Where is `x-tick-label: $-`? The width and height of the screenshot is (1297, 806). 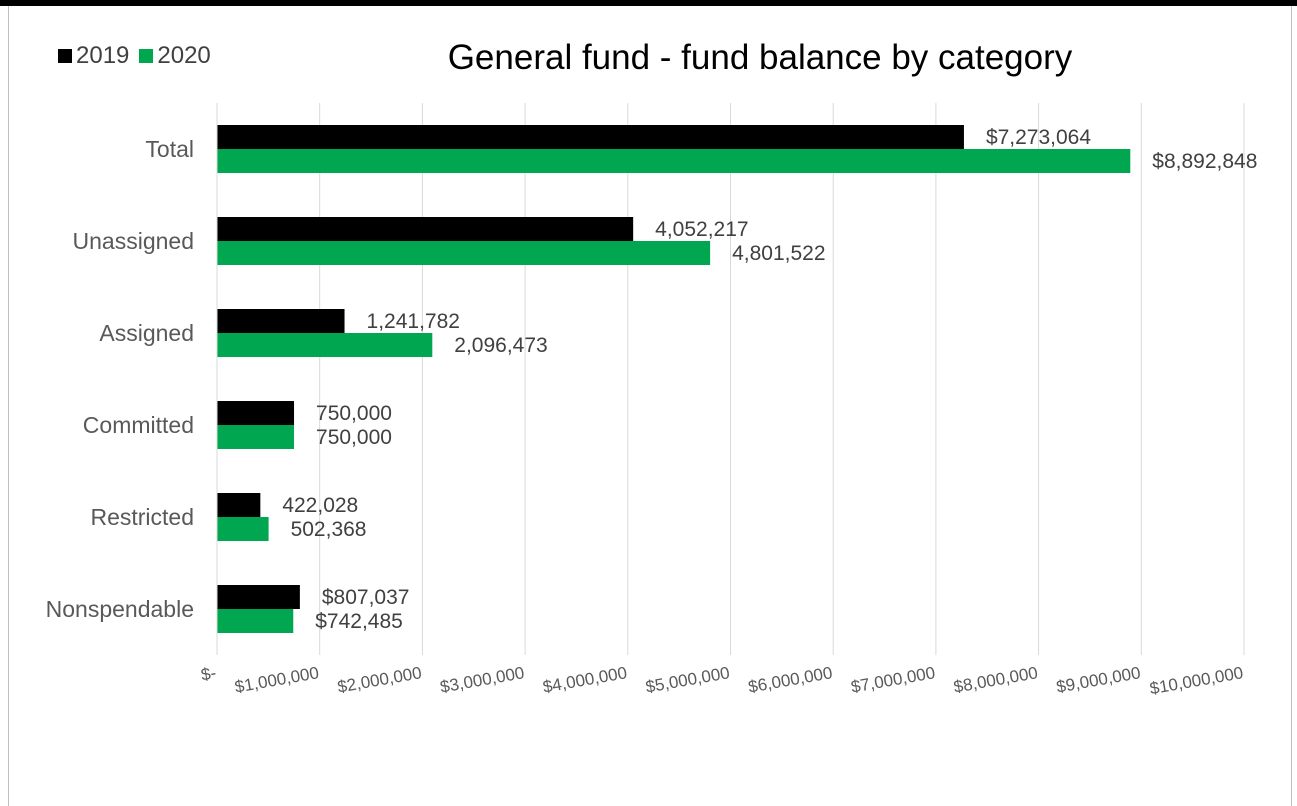
x-tick-label: $- is located at coordinates (209, 673).